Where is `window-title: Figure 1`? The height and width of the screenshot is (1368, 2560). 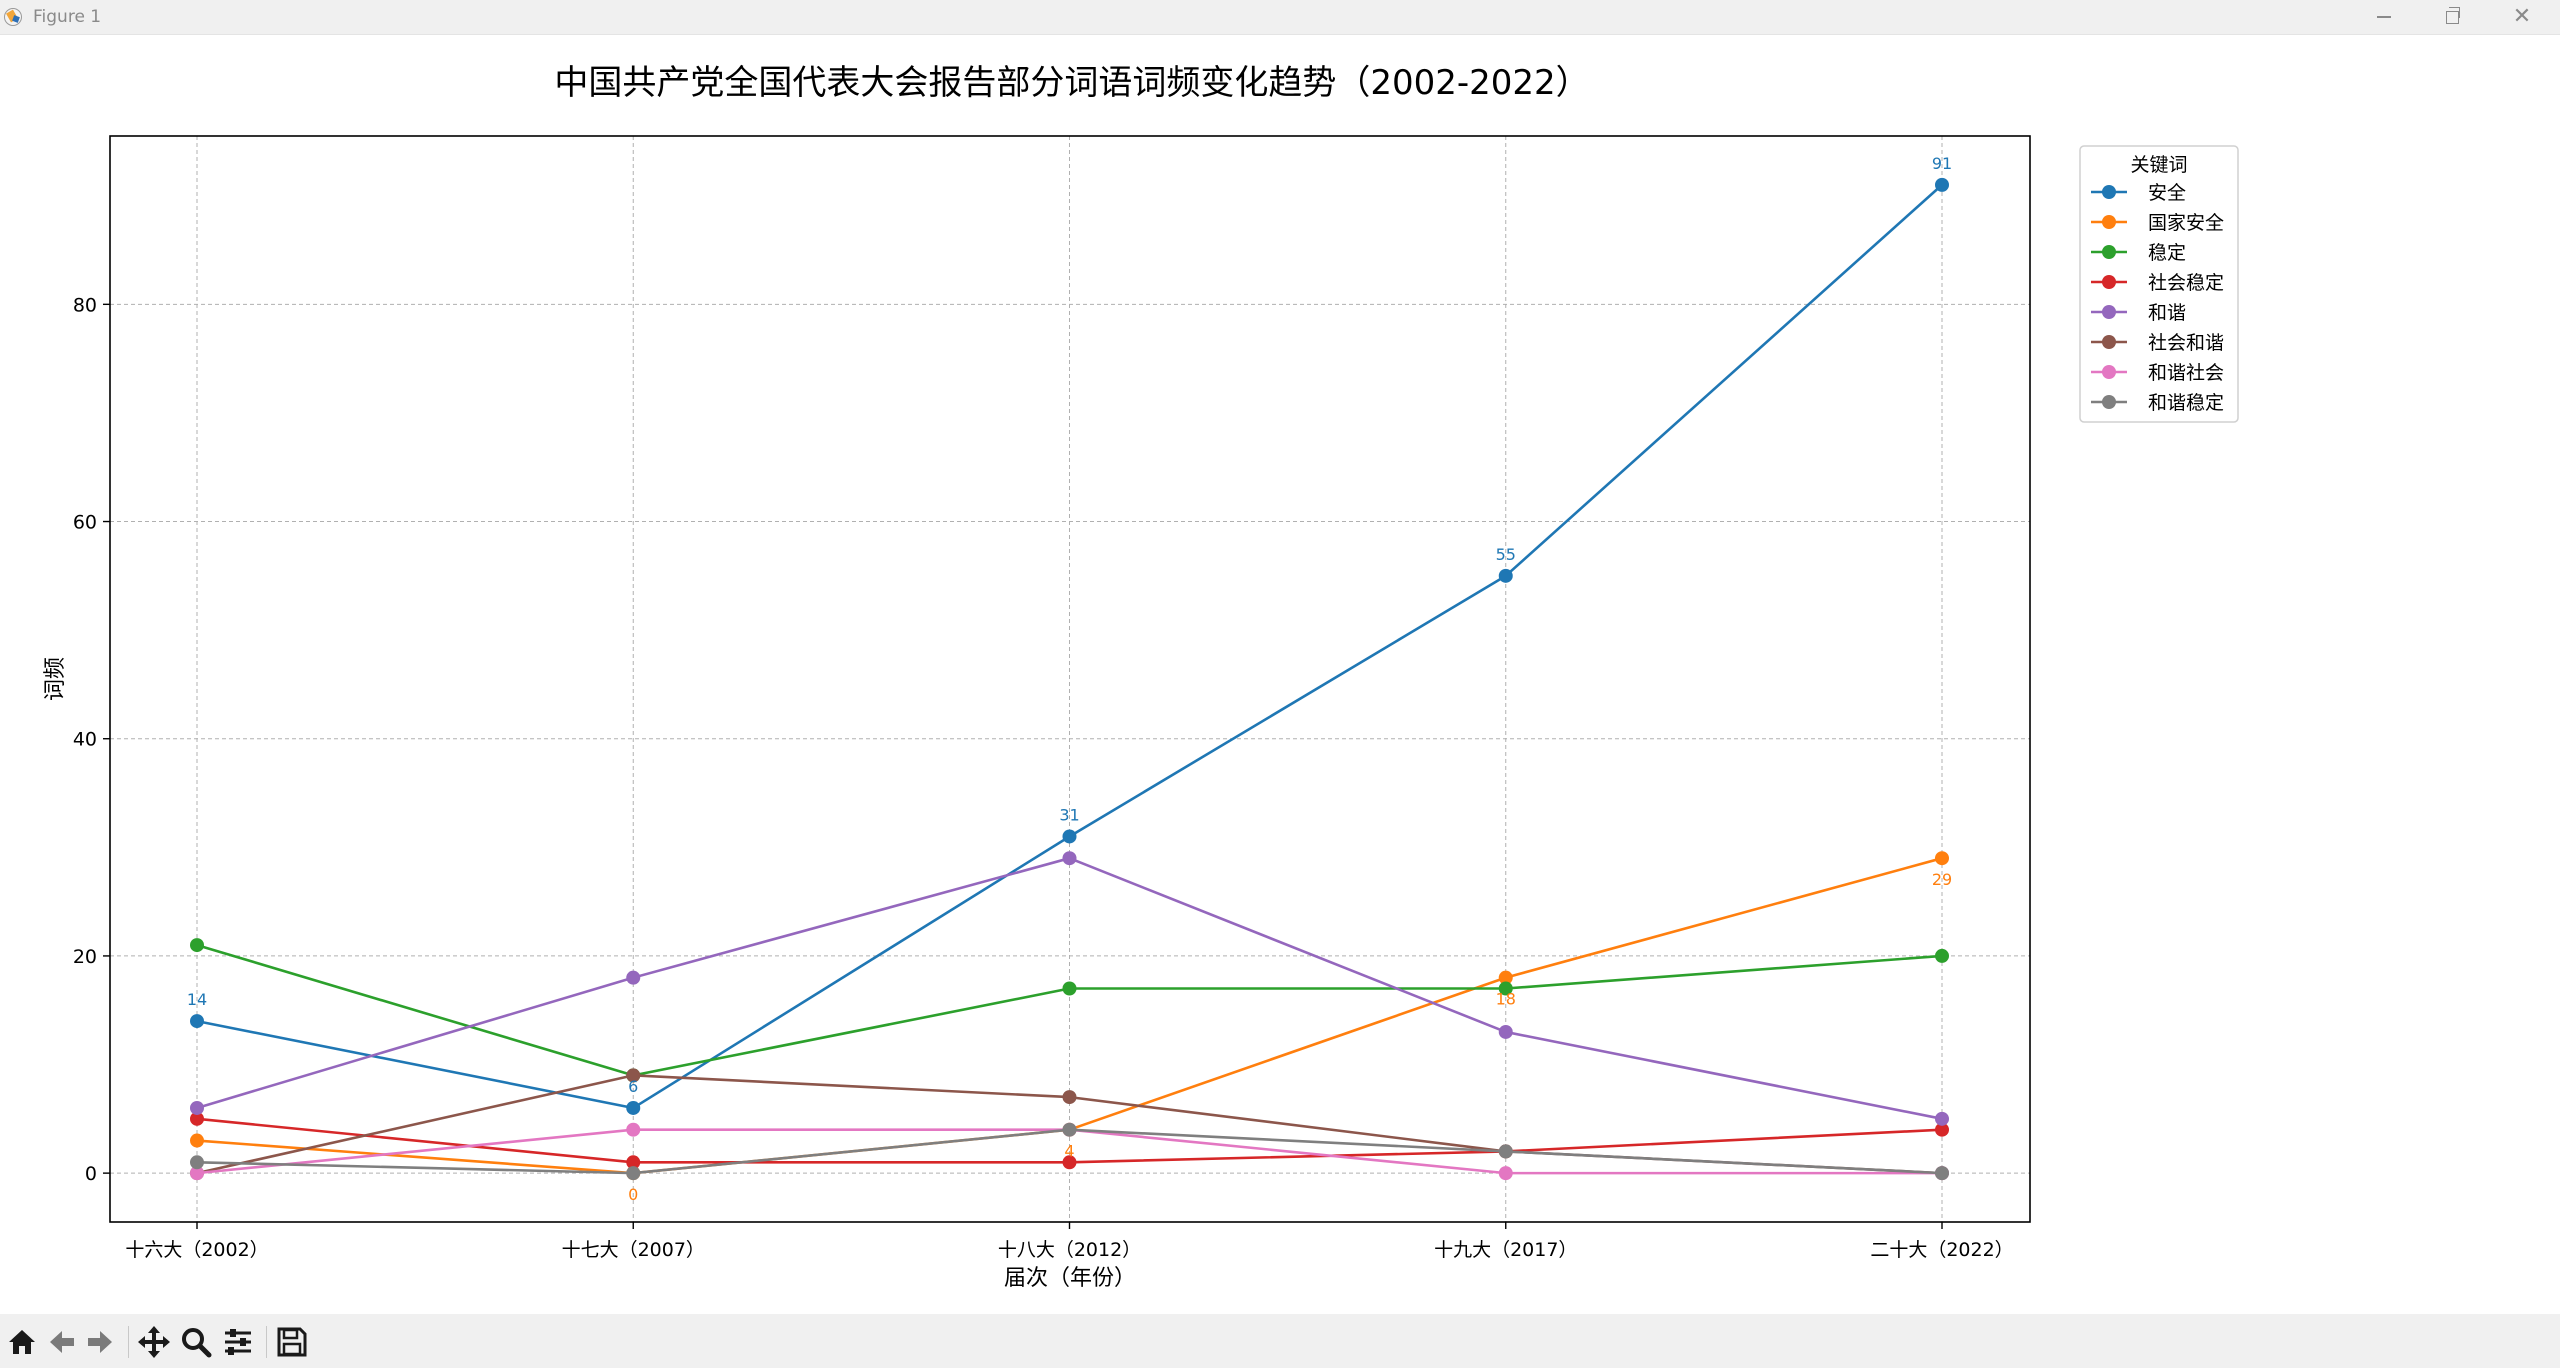 window-title: Figure 1 is located at coordinates (67, 17).